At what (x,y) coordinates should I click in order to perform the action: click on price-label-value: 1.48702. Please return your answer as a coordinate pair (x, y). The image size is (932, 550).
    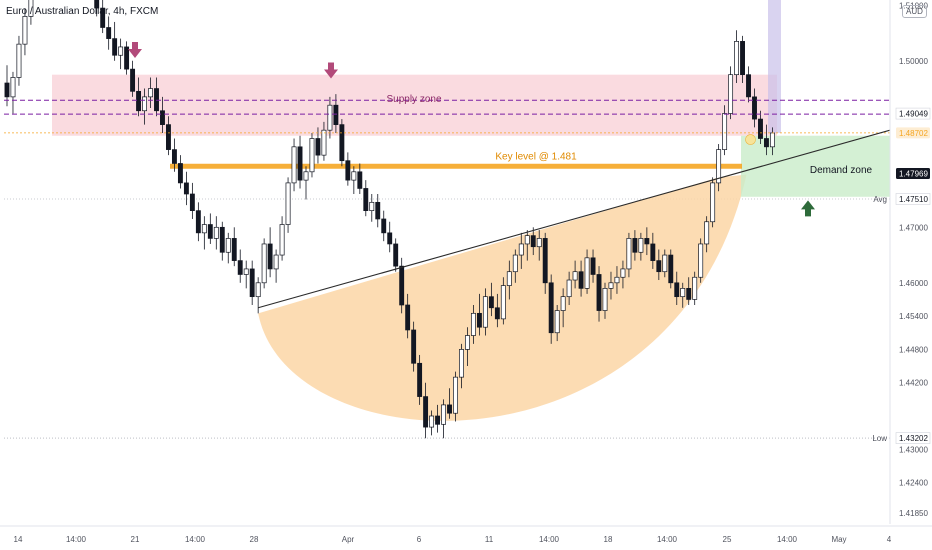
    Looking at the image, I should click on (913, 133).